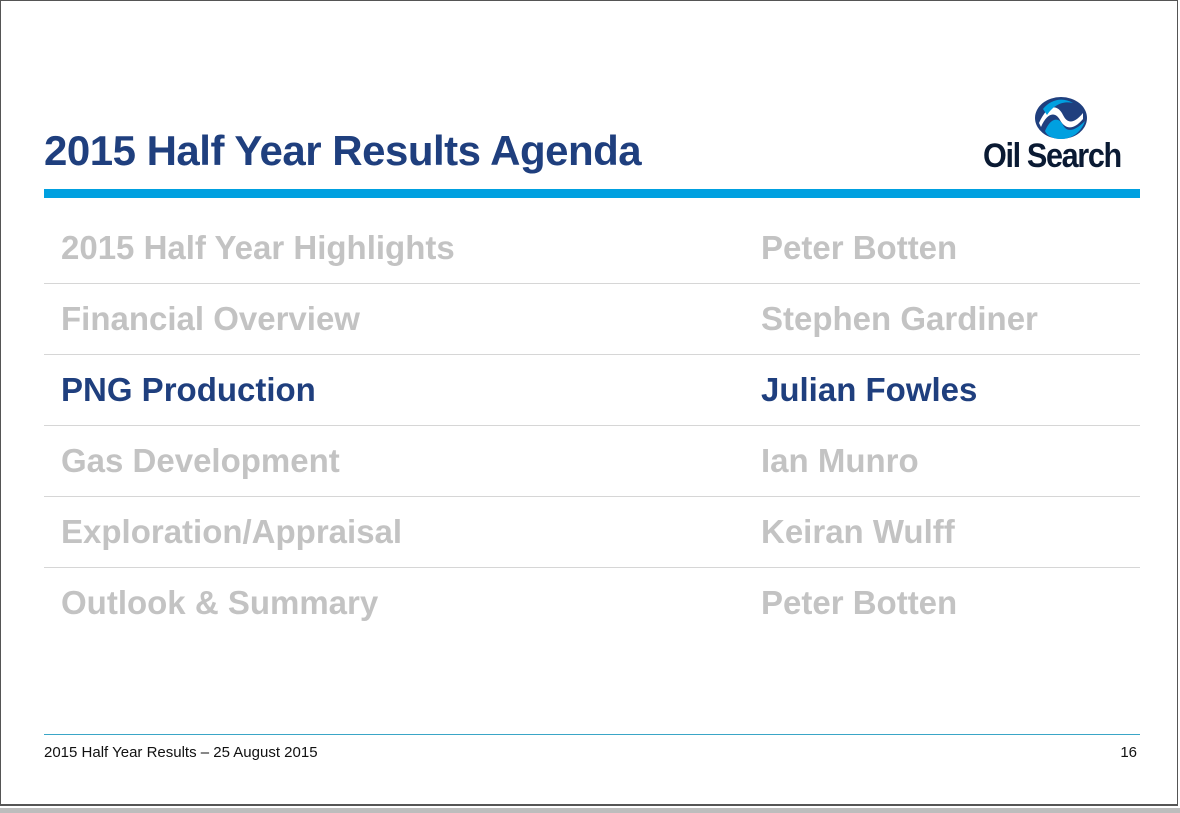 The width and height of the screenshot is (1180, 813). Describe the element at coordinates (592, 390) in the screenshot. I see `agenda-row-active: PNG Production Julian Fowles` at that location.